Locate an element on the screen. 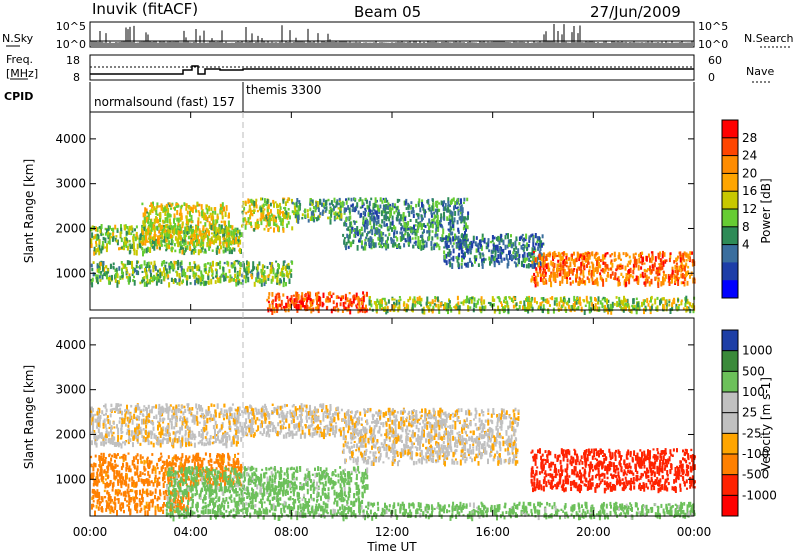 The height and width of the screenshot is (554, 800). xaxis-label: Time UT is located at coordinates (391, 547).